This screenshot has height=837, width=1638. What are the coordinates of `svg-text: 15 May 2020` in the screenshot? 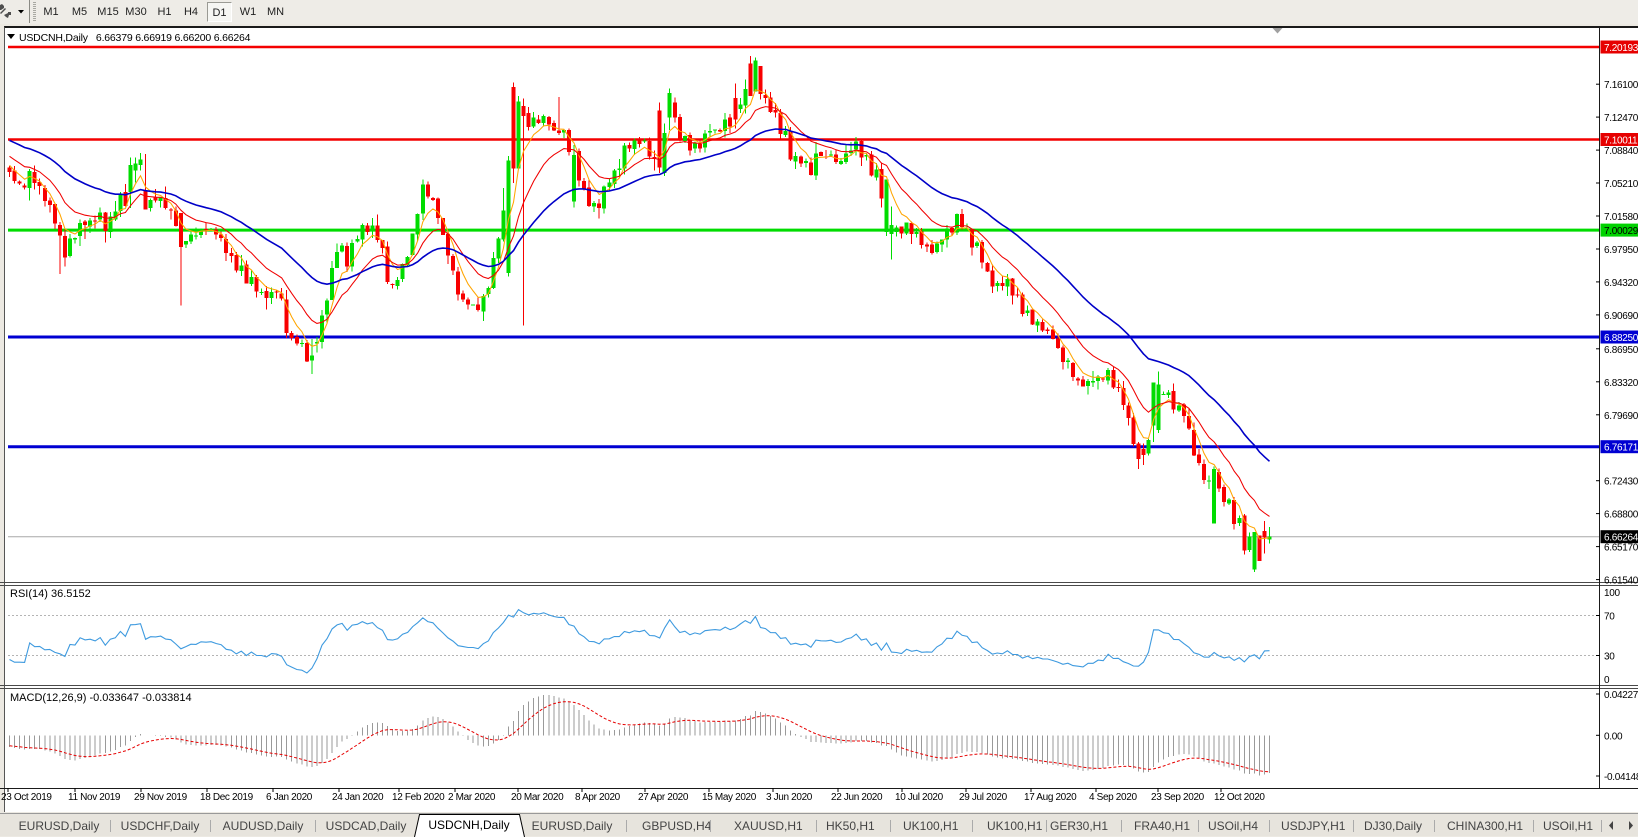 It's located at (729, 797).